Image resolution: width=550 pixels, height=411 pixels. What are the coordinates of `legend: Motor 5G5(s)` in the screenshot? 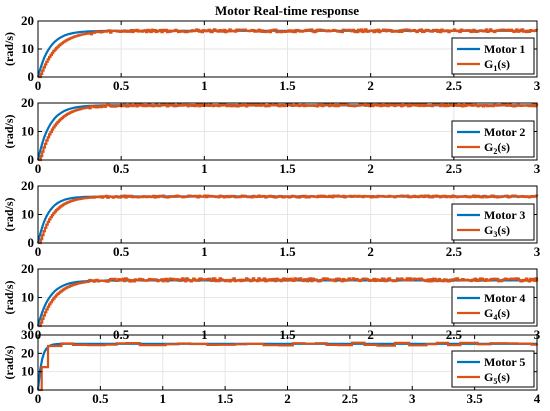 It's located at (493, 369).